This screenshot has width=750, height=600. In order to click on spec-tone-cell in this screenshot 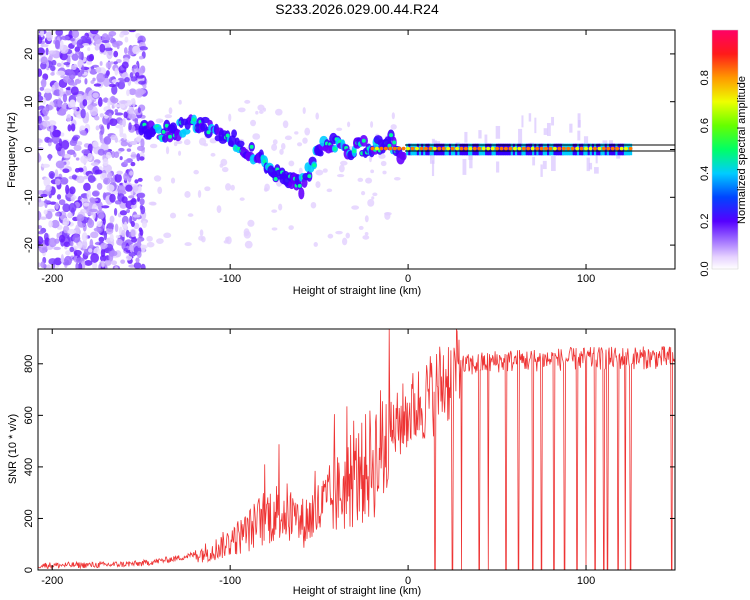, I will do `click(557, 149)`.